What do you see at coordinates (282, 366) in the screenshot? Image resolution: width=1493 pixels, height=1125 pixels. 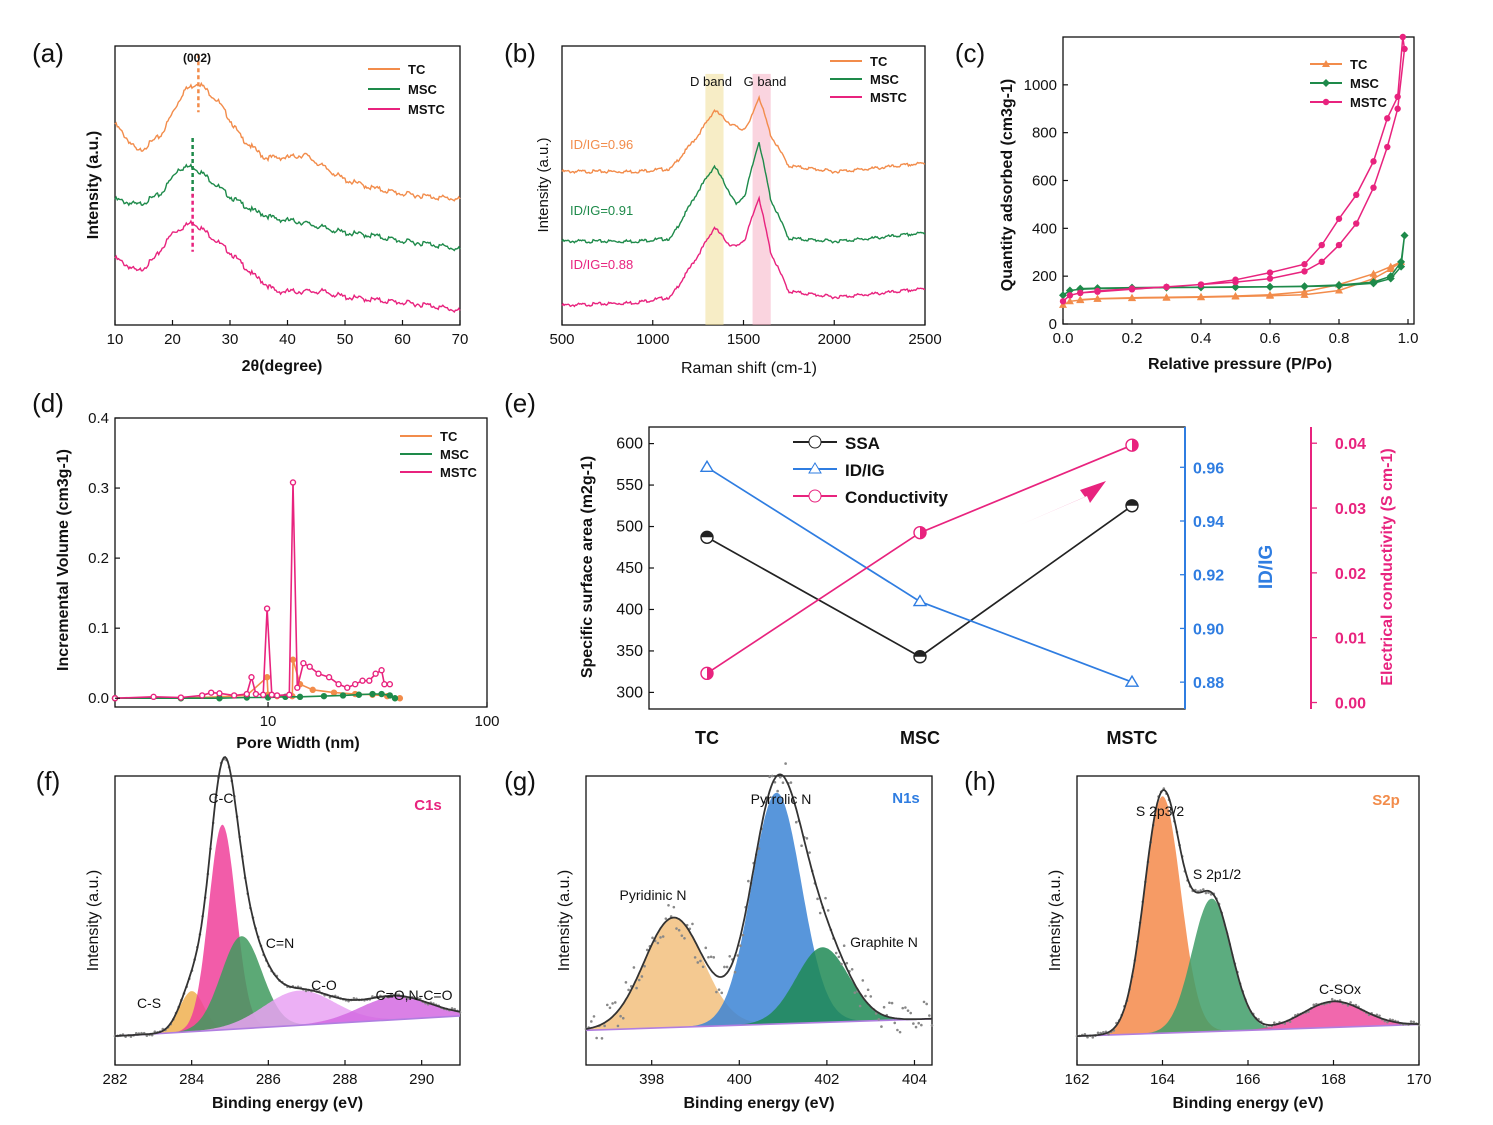 I see `x-axis-title: 2θ(degree)` at bounding box center [282, 366].